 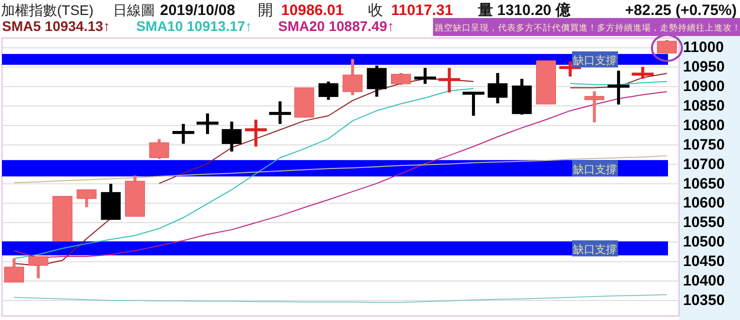 What do you see at coordinates (704, 261) in the screenshot?
I see `y-tick-label: 10450` at bounding box center [704, 261].